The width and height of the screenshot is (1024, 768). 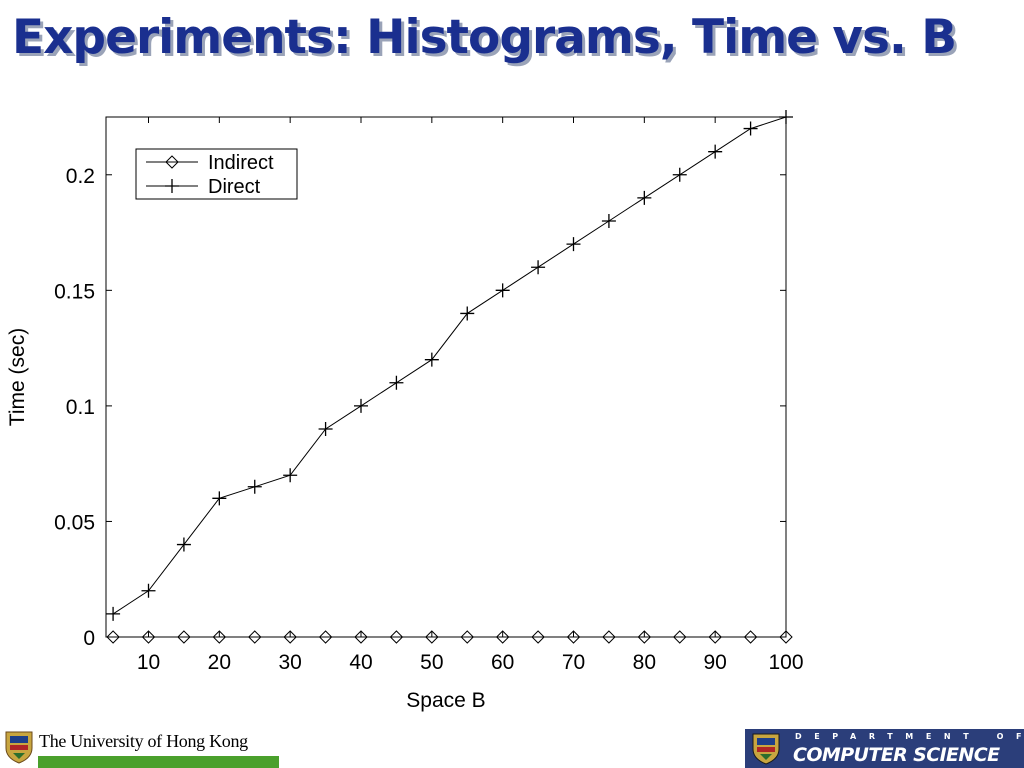 I want to click on y-tick-label: 0.05, so click(x=74, y=522).